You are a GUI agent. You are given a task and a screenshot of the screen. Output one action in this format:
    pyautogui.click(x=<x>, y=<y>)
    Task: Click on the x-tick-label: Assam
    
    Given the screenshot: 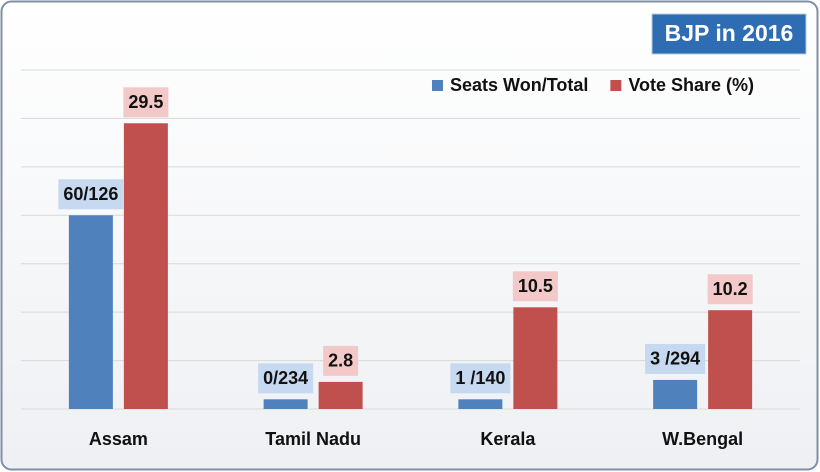 What is the action you would take?
    pyautogui.click(x=118, y=439)
    